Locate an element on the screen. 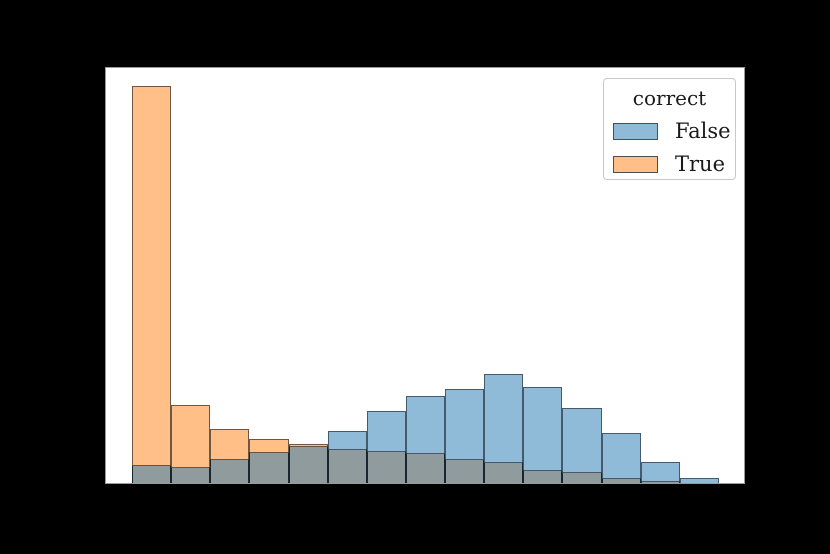 This screenshot has width=830, height=554. legend-entry-true: True is located at coordinates (669, 164).